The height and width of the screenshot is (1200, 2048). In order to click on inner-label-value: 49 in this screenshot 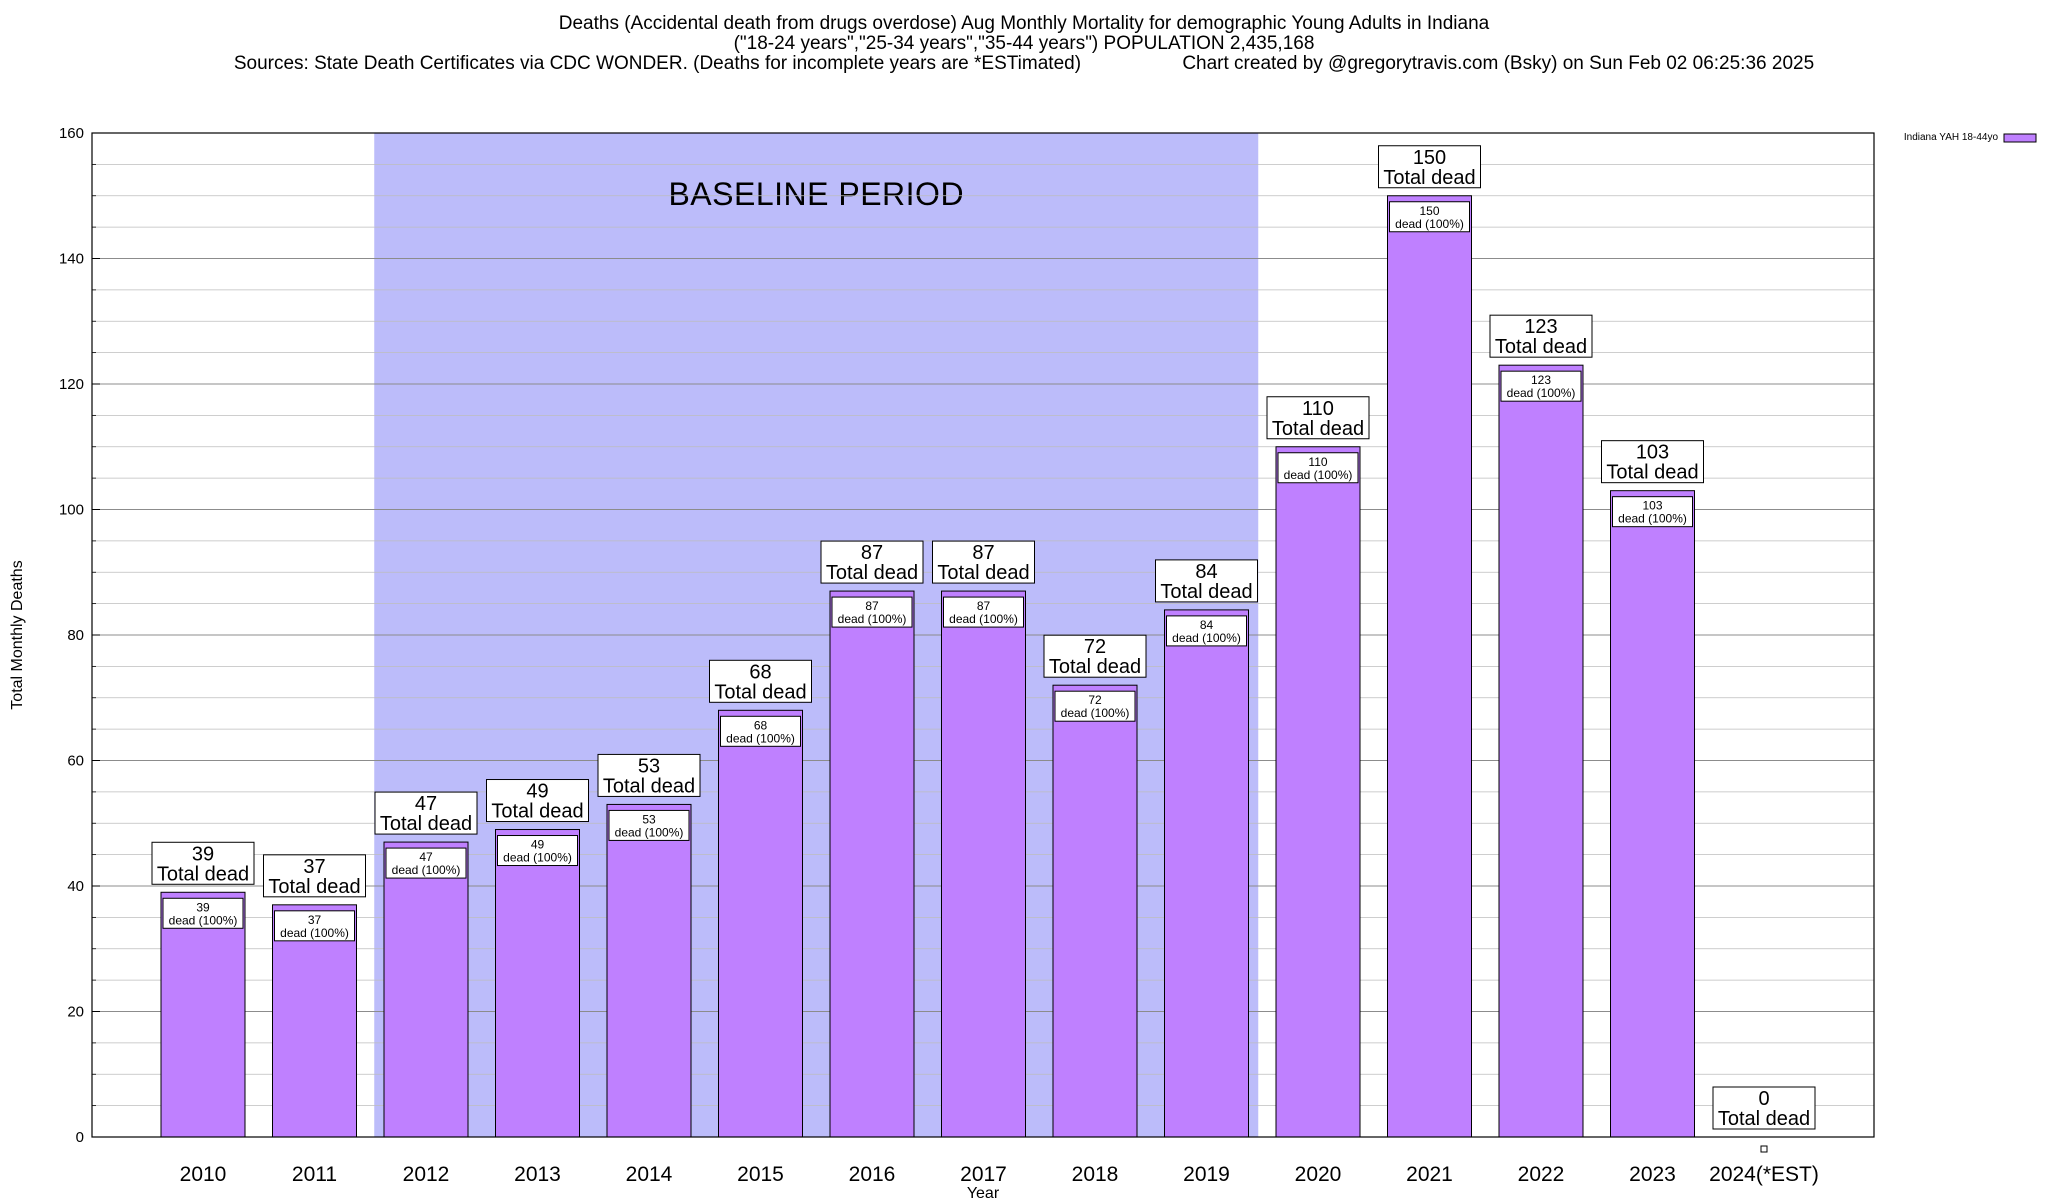, I will do `click(538, 845)`.